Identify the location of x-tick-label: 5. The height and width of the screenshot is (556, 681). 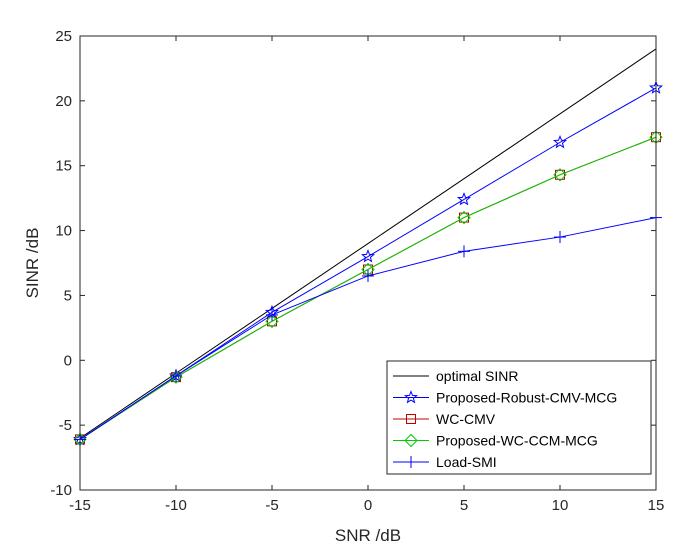
(464, 505).